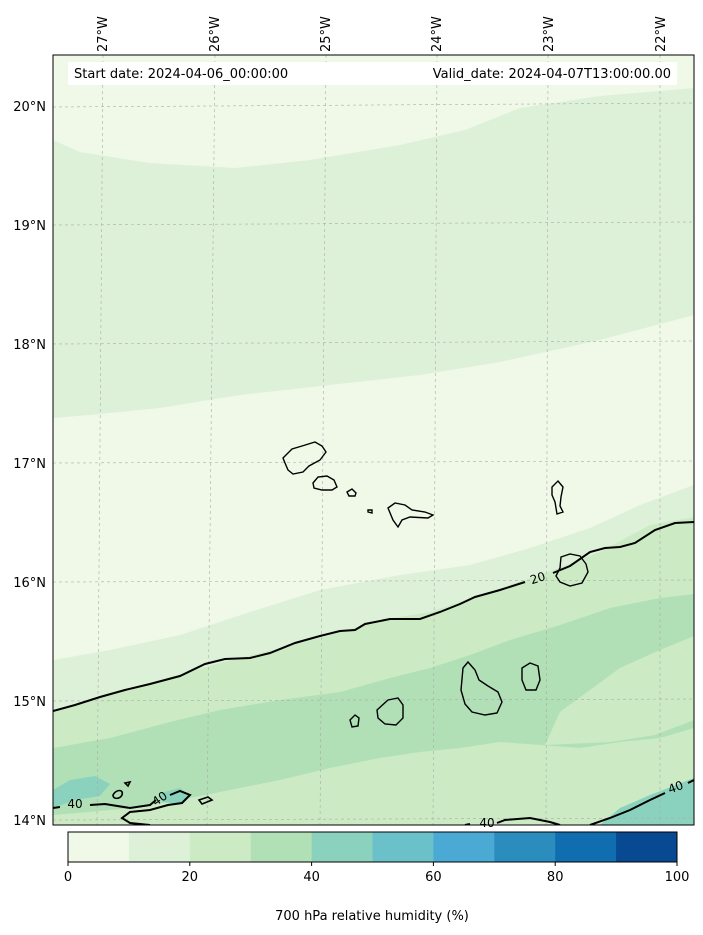 This screenshot has width=703, height=935. I want to click on lon-label-27w: 27°W, so click(103, 34).